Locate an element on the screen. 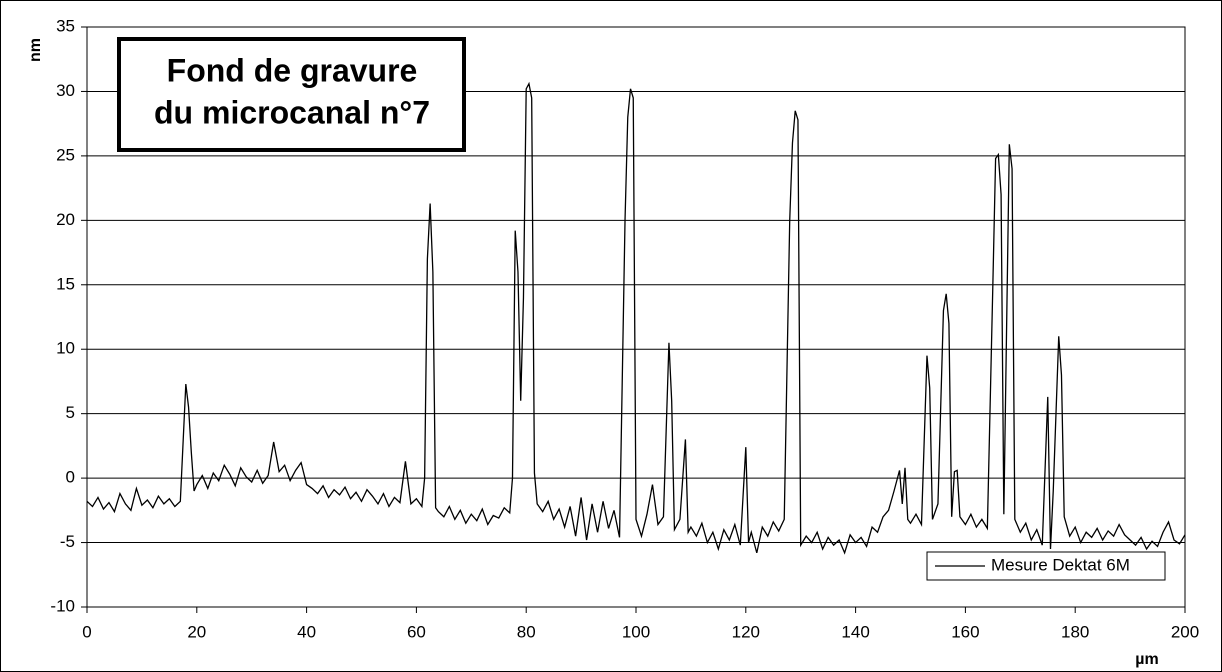 This screenshot has height=672, width=1222. x-tick-label: 80 is located at coordinates (526, 631).